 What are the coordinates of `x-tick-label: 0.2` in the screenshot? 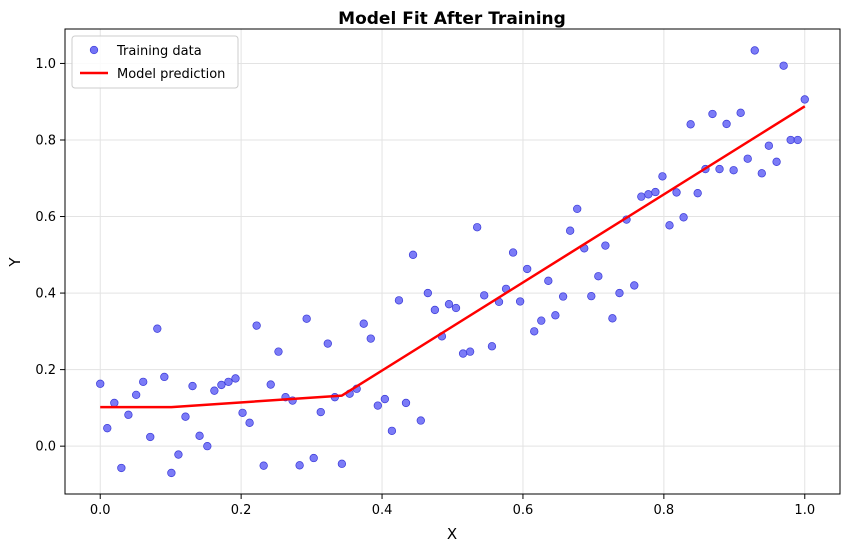 It's located at (241, 510).